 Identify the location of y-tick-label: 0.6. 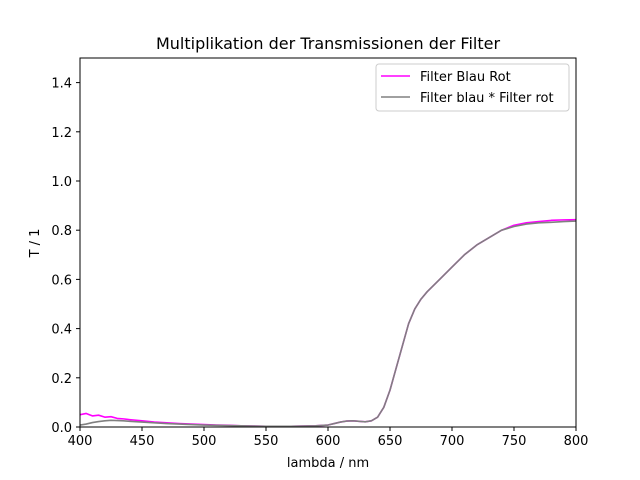
(61, 280).